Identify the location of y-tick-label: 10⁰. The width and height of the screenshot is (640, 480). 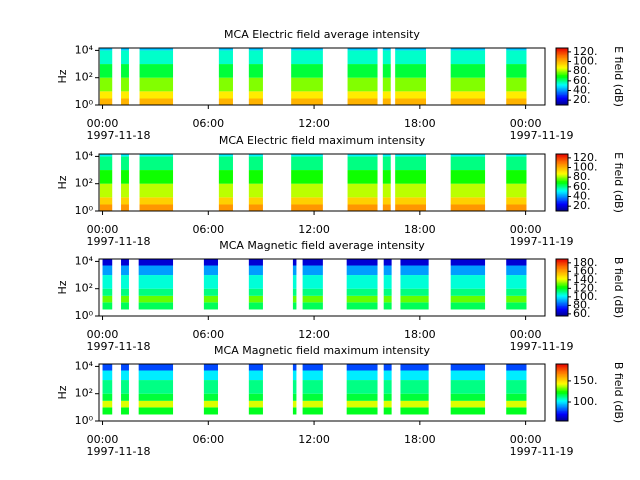
(84, 210).